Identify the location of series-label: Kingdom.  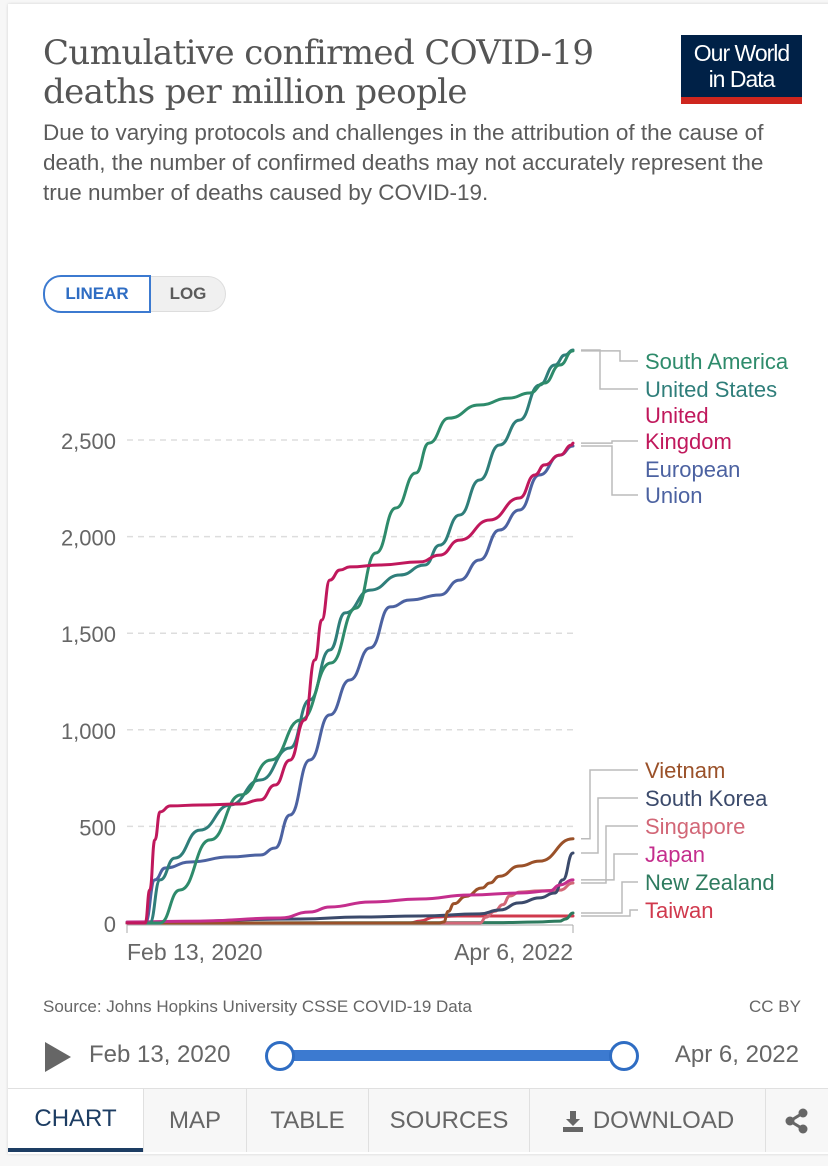
(688, 441).